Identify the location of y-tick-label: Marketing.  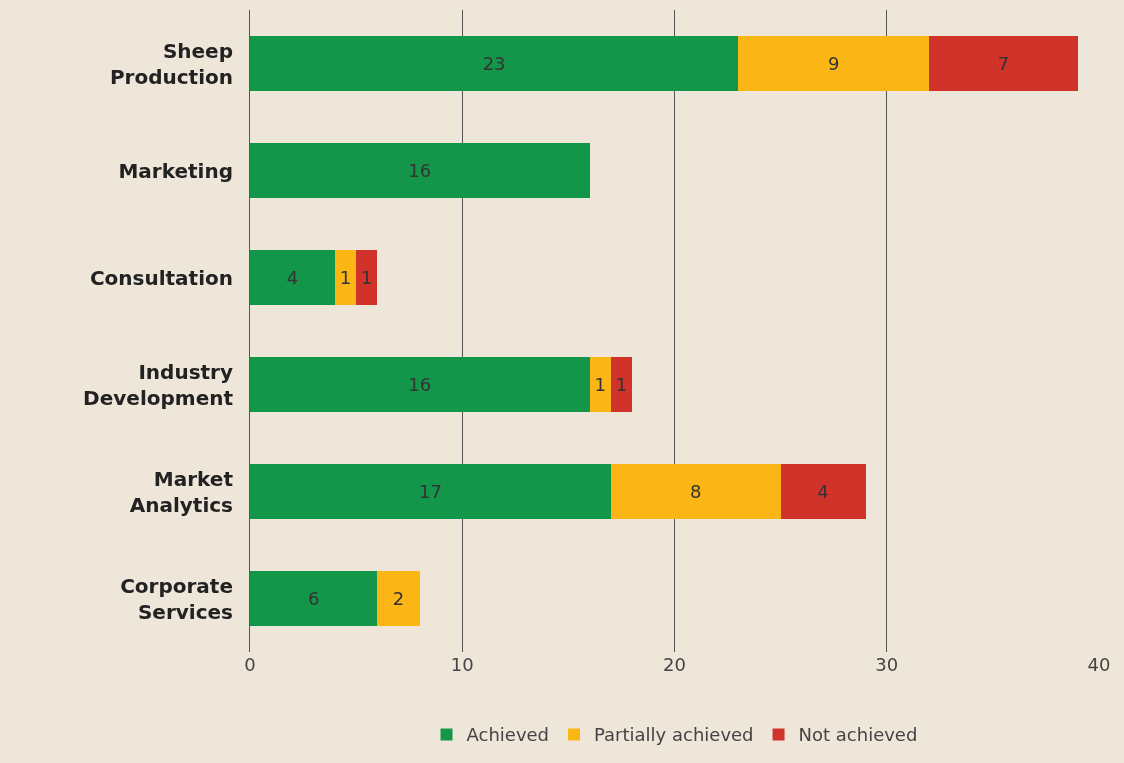
(175, 170).